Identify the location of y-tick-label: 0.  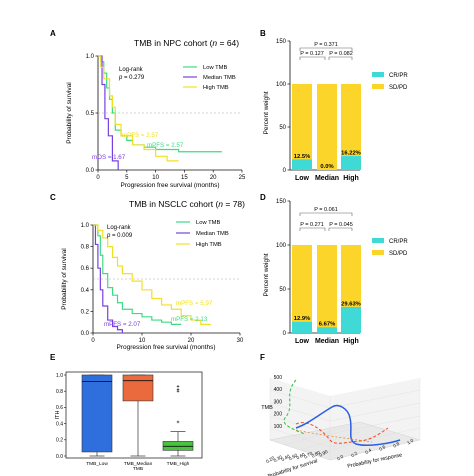
(285, 171).